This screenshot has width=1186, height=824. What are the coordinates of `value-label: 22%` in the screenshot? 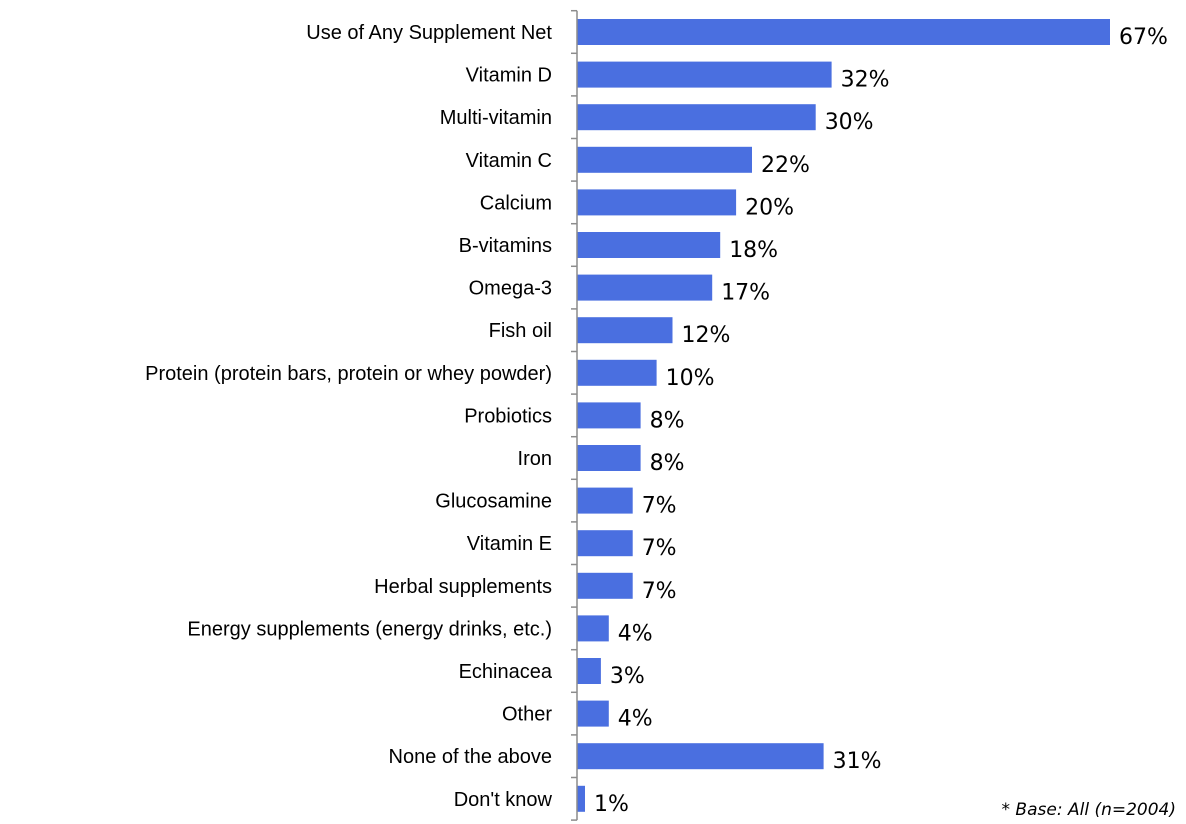 It's located at (785, 165).